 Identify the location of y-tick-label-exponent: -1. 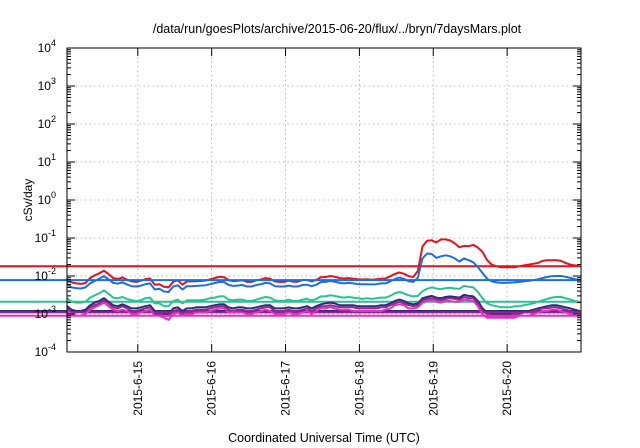
(52, 233).